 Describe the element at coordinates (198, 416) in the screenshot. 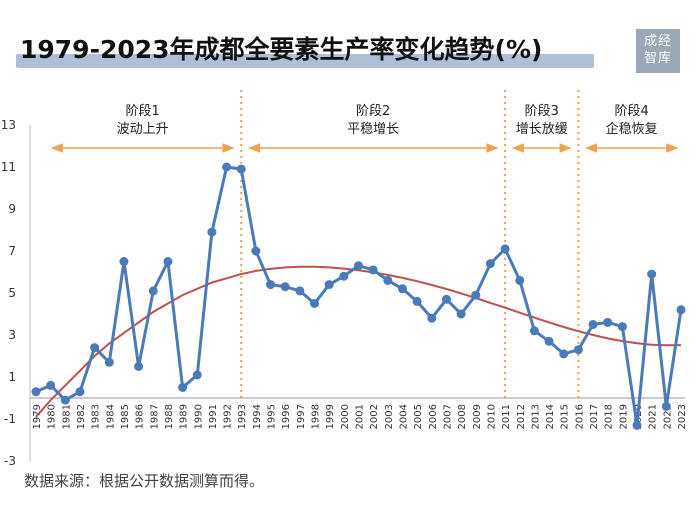

I see `x-tick-label: 1990` at that location.